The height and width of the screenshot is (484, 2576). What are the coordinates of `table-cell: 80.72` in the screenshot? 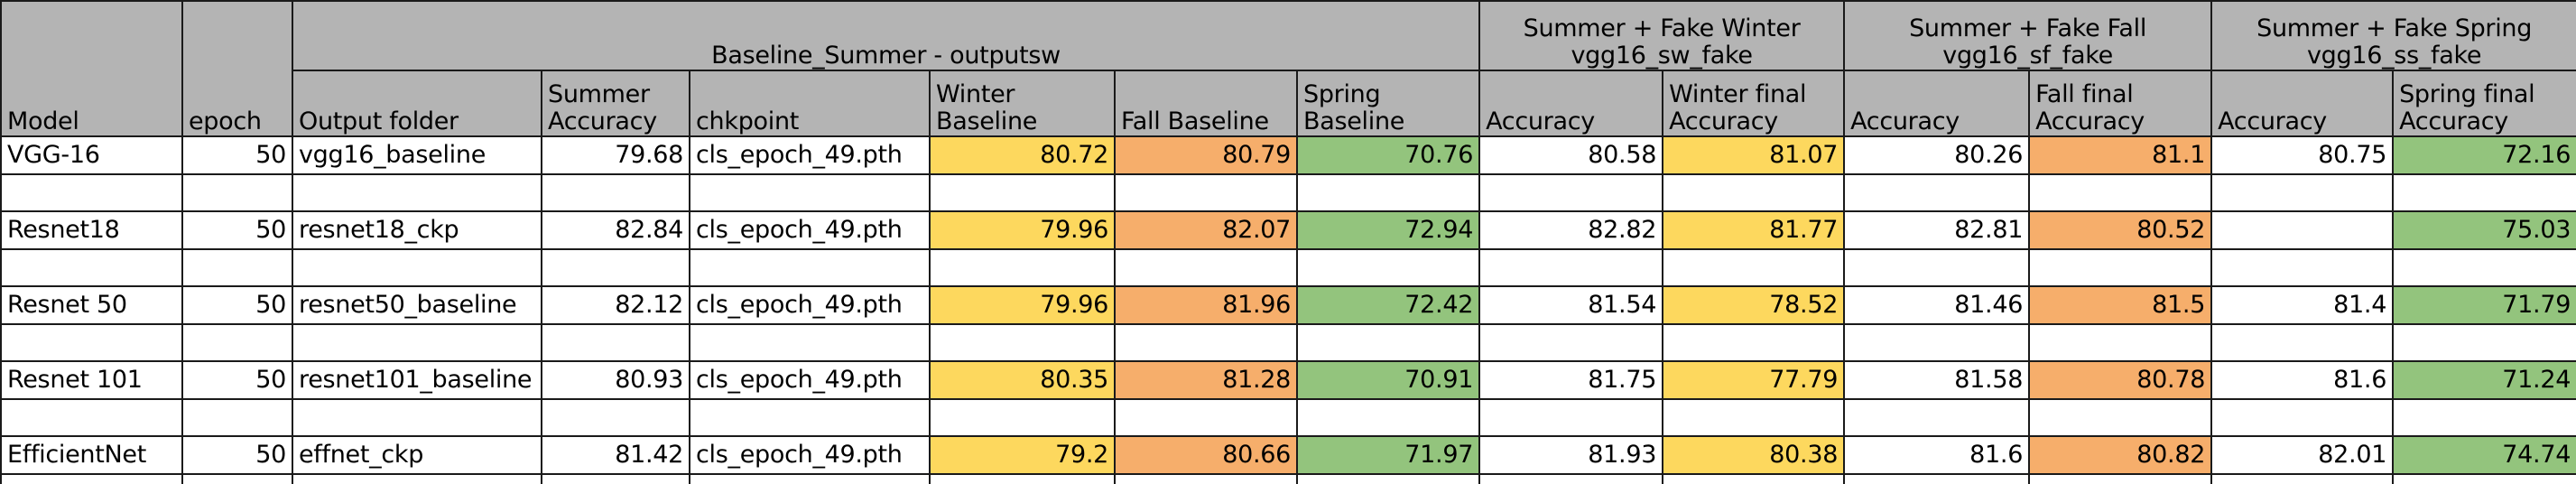 It's located at (1022, 155).